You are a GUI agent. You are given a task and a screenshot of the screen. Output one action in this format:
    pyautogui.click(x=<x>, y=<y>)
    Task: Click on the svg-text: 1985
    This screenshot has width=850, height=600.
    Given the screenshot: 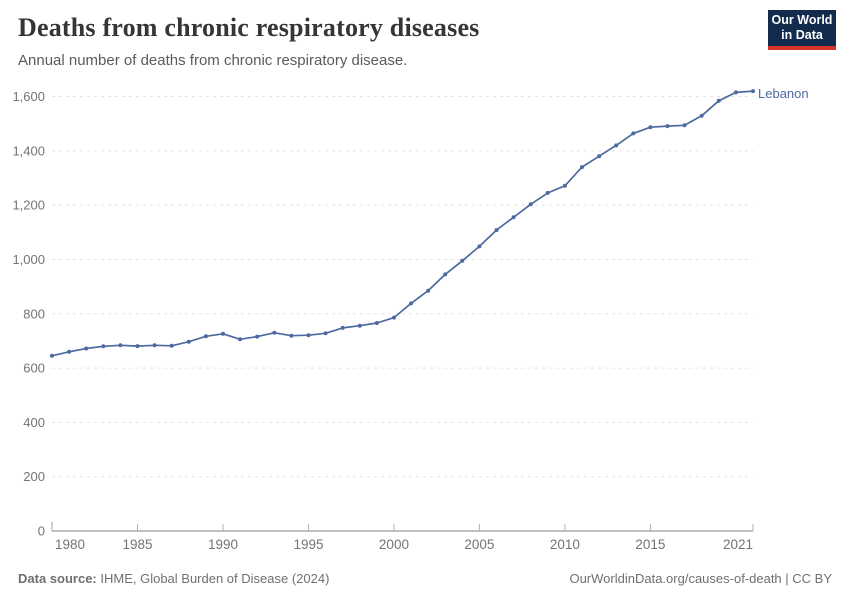 What is the action you would take?
    pyautogui.click(x=137, y=544)
    